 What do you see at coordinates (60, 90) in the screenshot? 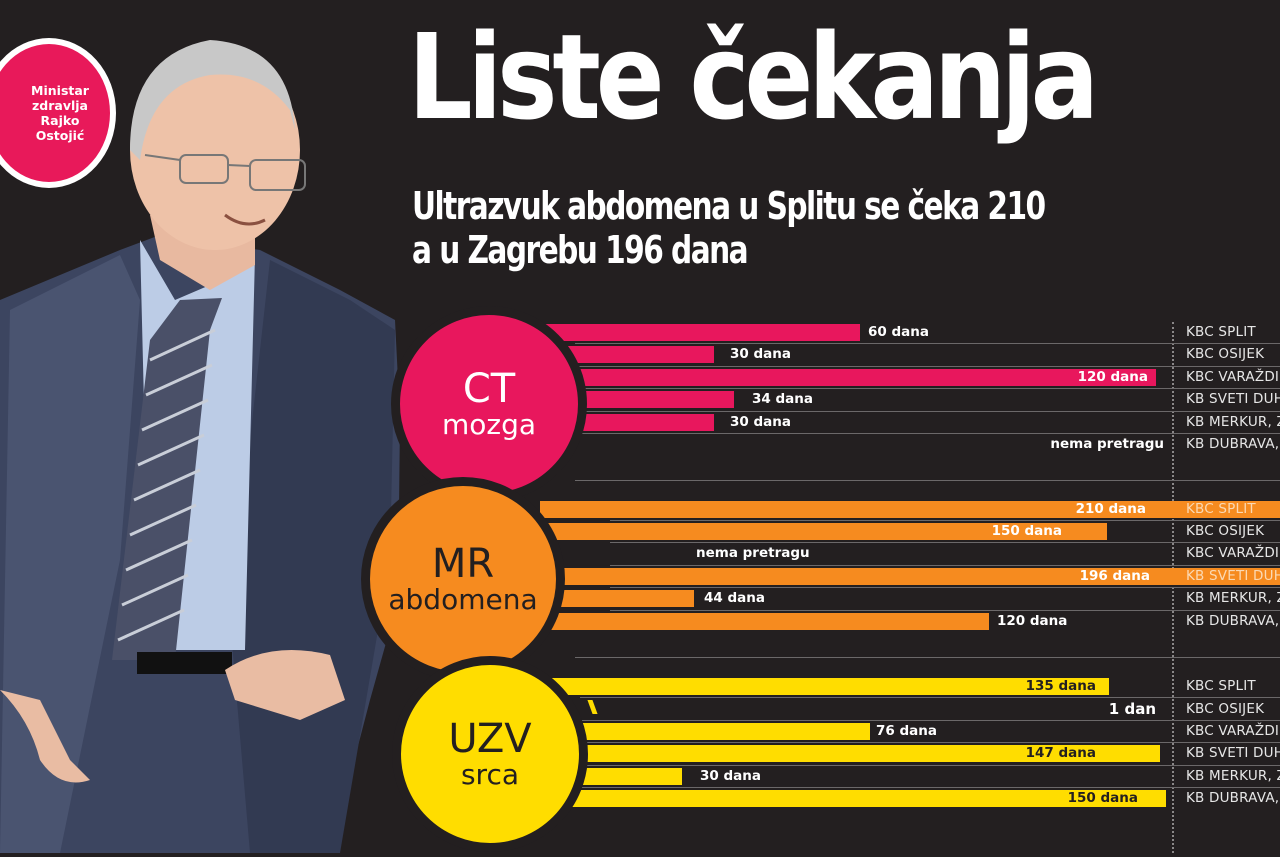
I see `caption-line: Ministar` at bounding box center [60, 90].